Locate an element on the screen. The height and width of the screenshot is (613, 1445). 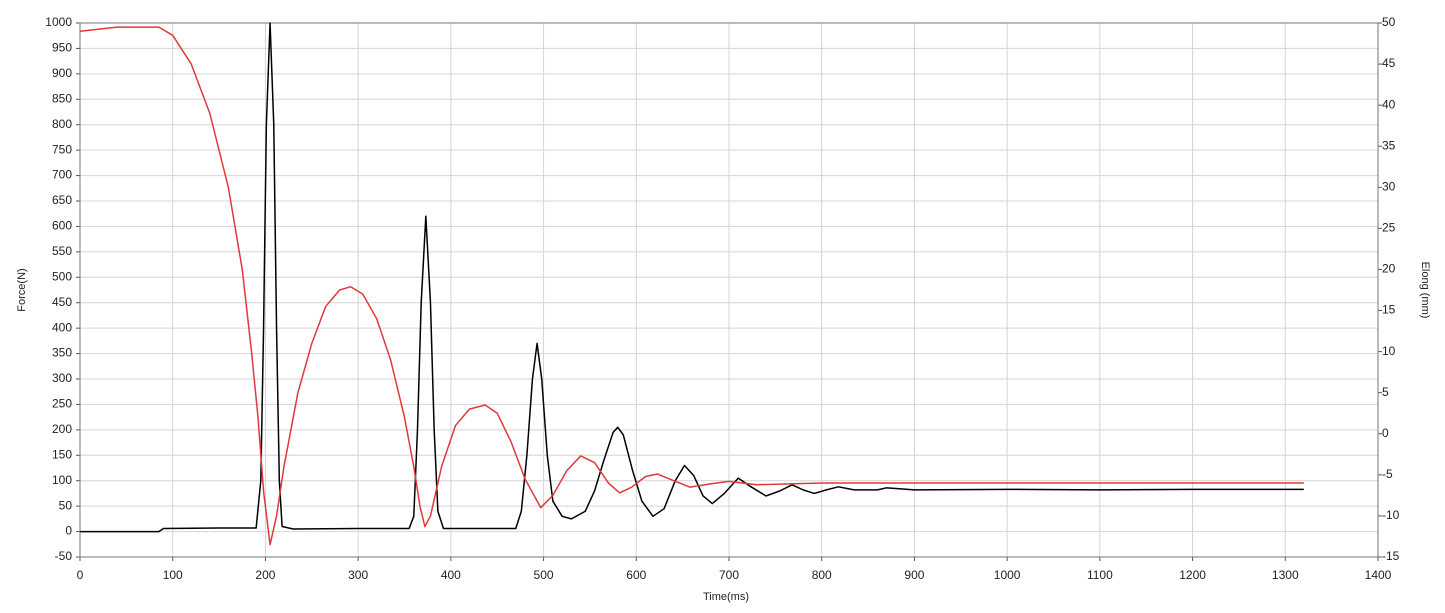
y-tick-label: 300 is located at coordinates (62, 378).